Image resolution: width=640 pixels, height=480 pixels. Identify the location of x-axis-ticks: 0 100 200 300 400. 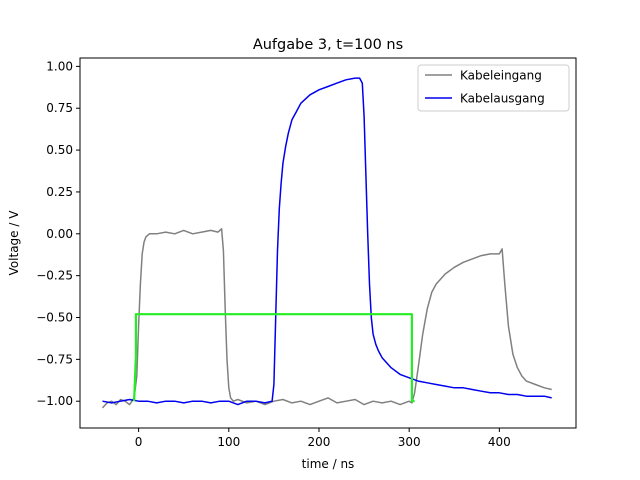
(323, 438).